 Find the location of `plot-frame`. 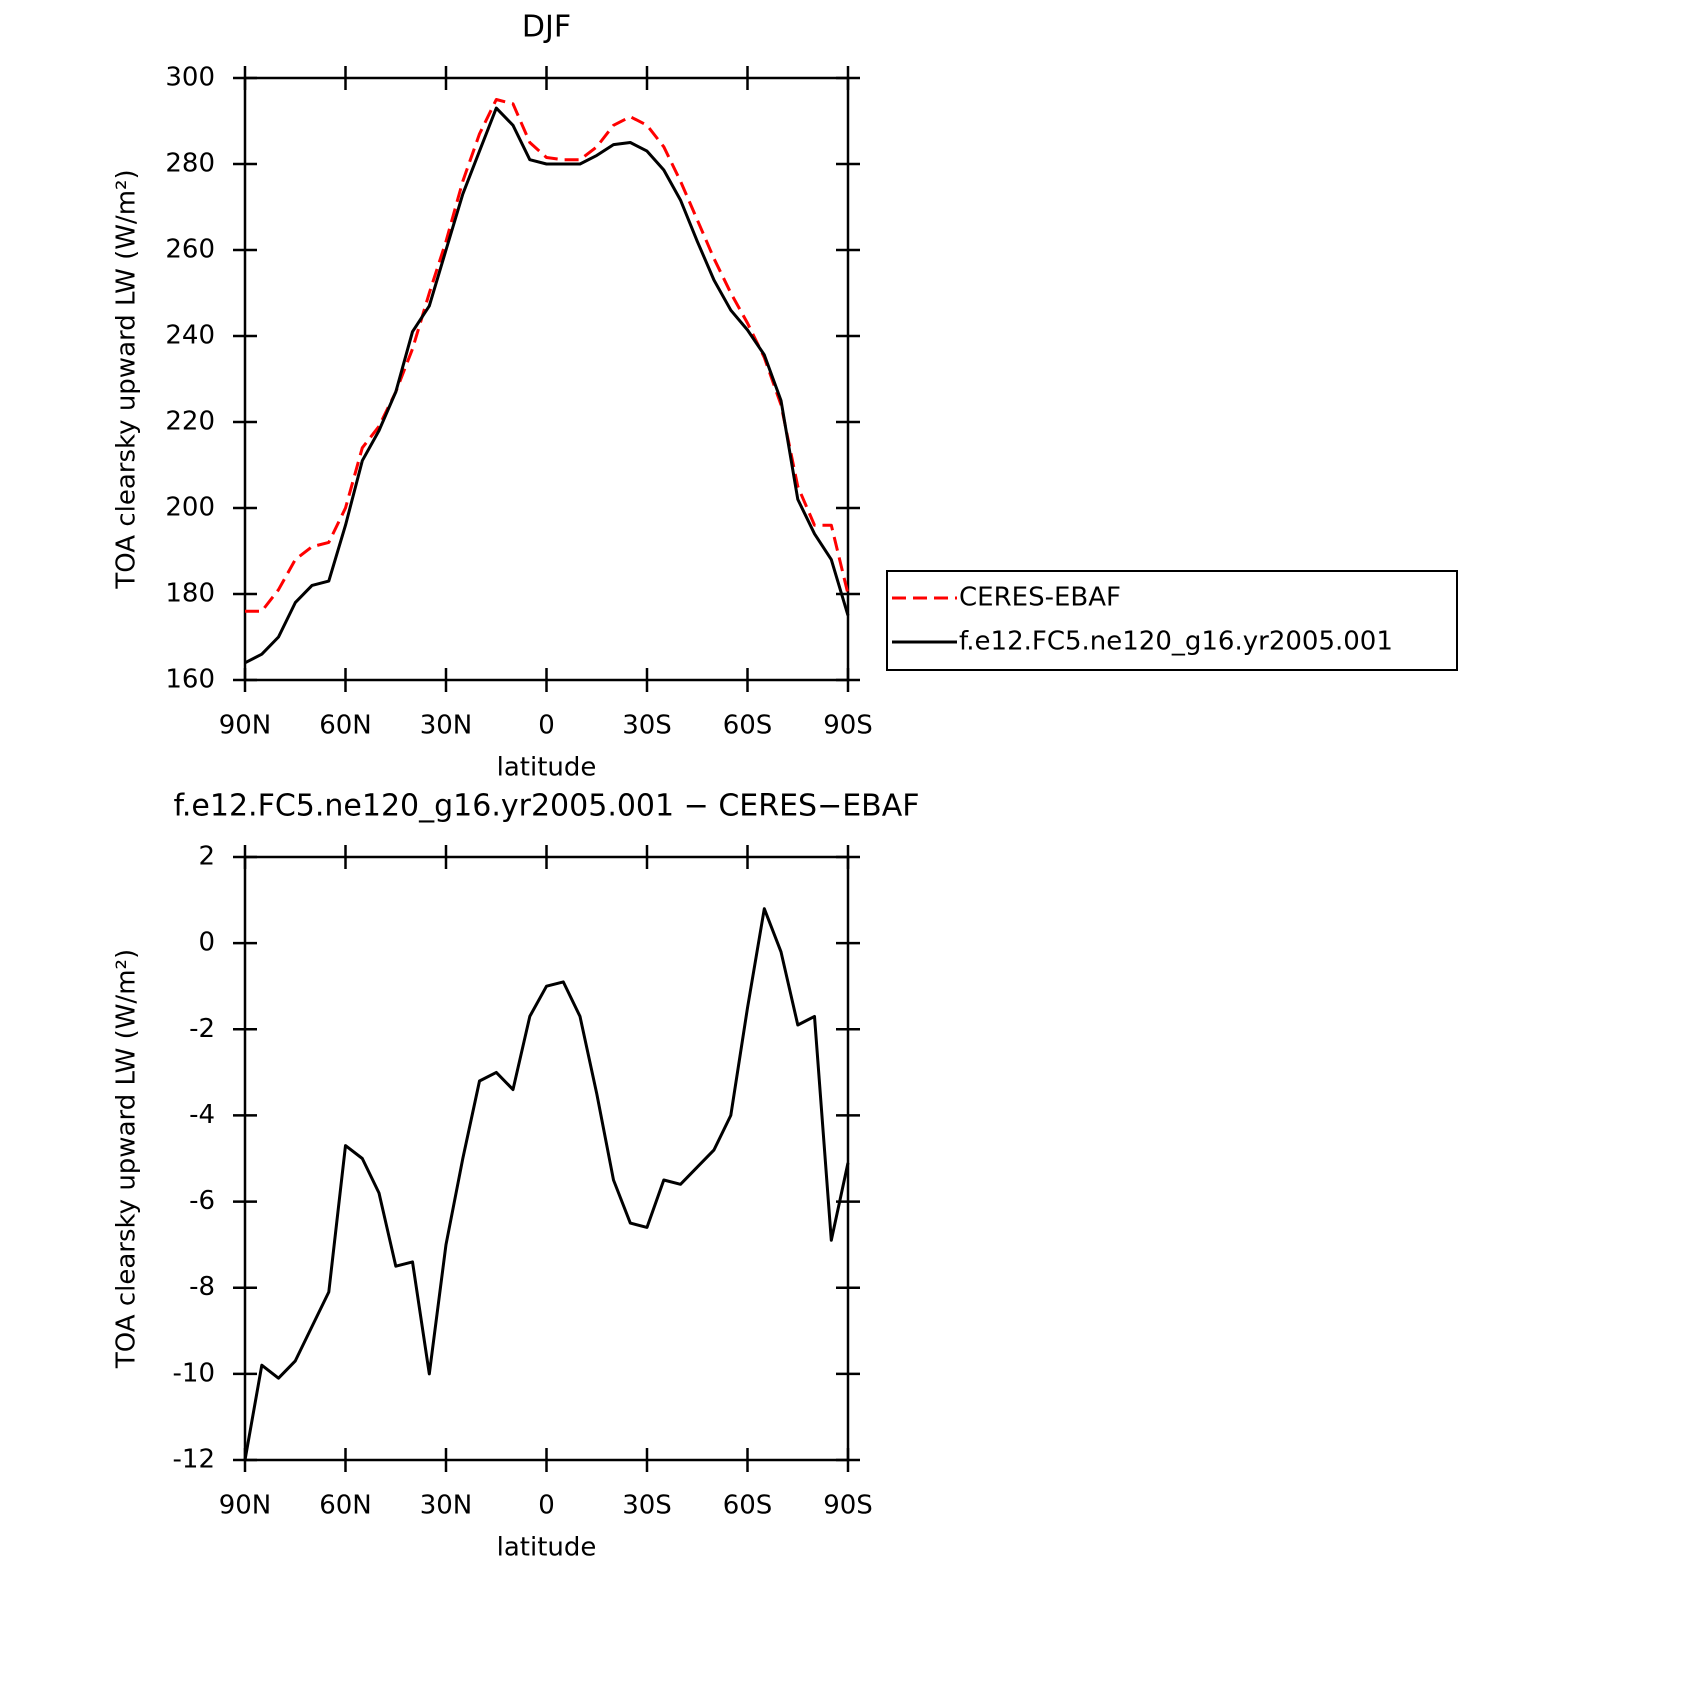

plot-frame is located at coordinates (546, 379).